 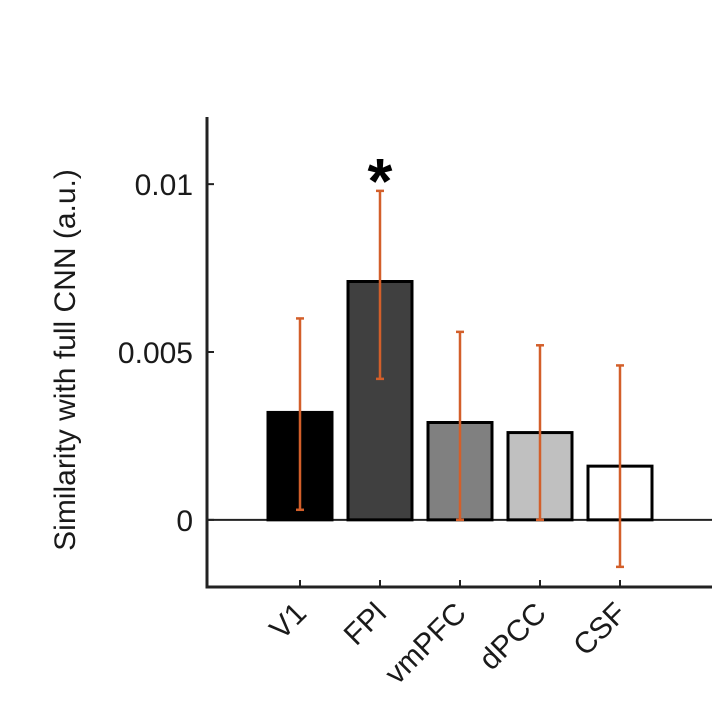 I want to click on y-tick-label: 0.005, so click(x=155, y=353).